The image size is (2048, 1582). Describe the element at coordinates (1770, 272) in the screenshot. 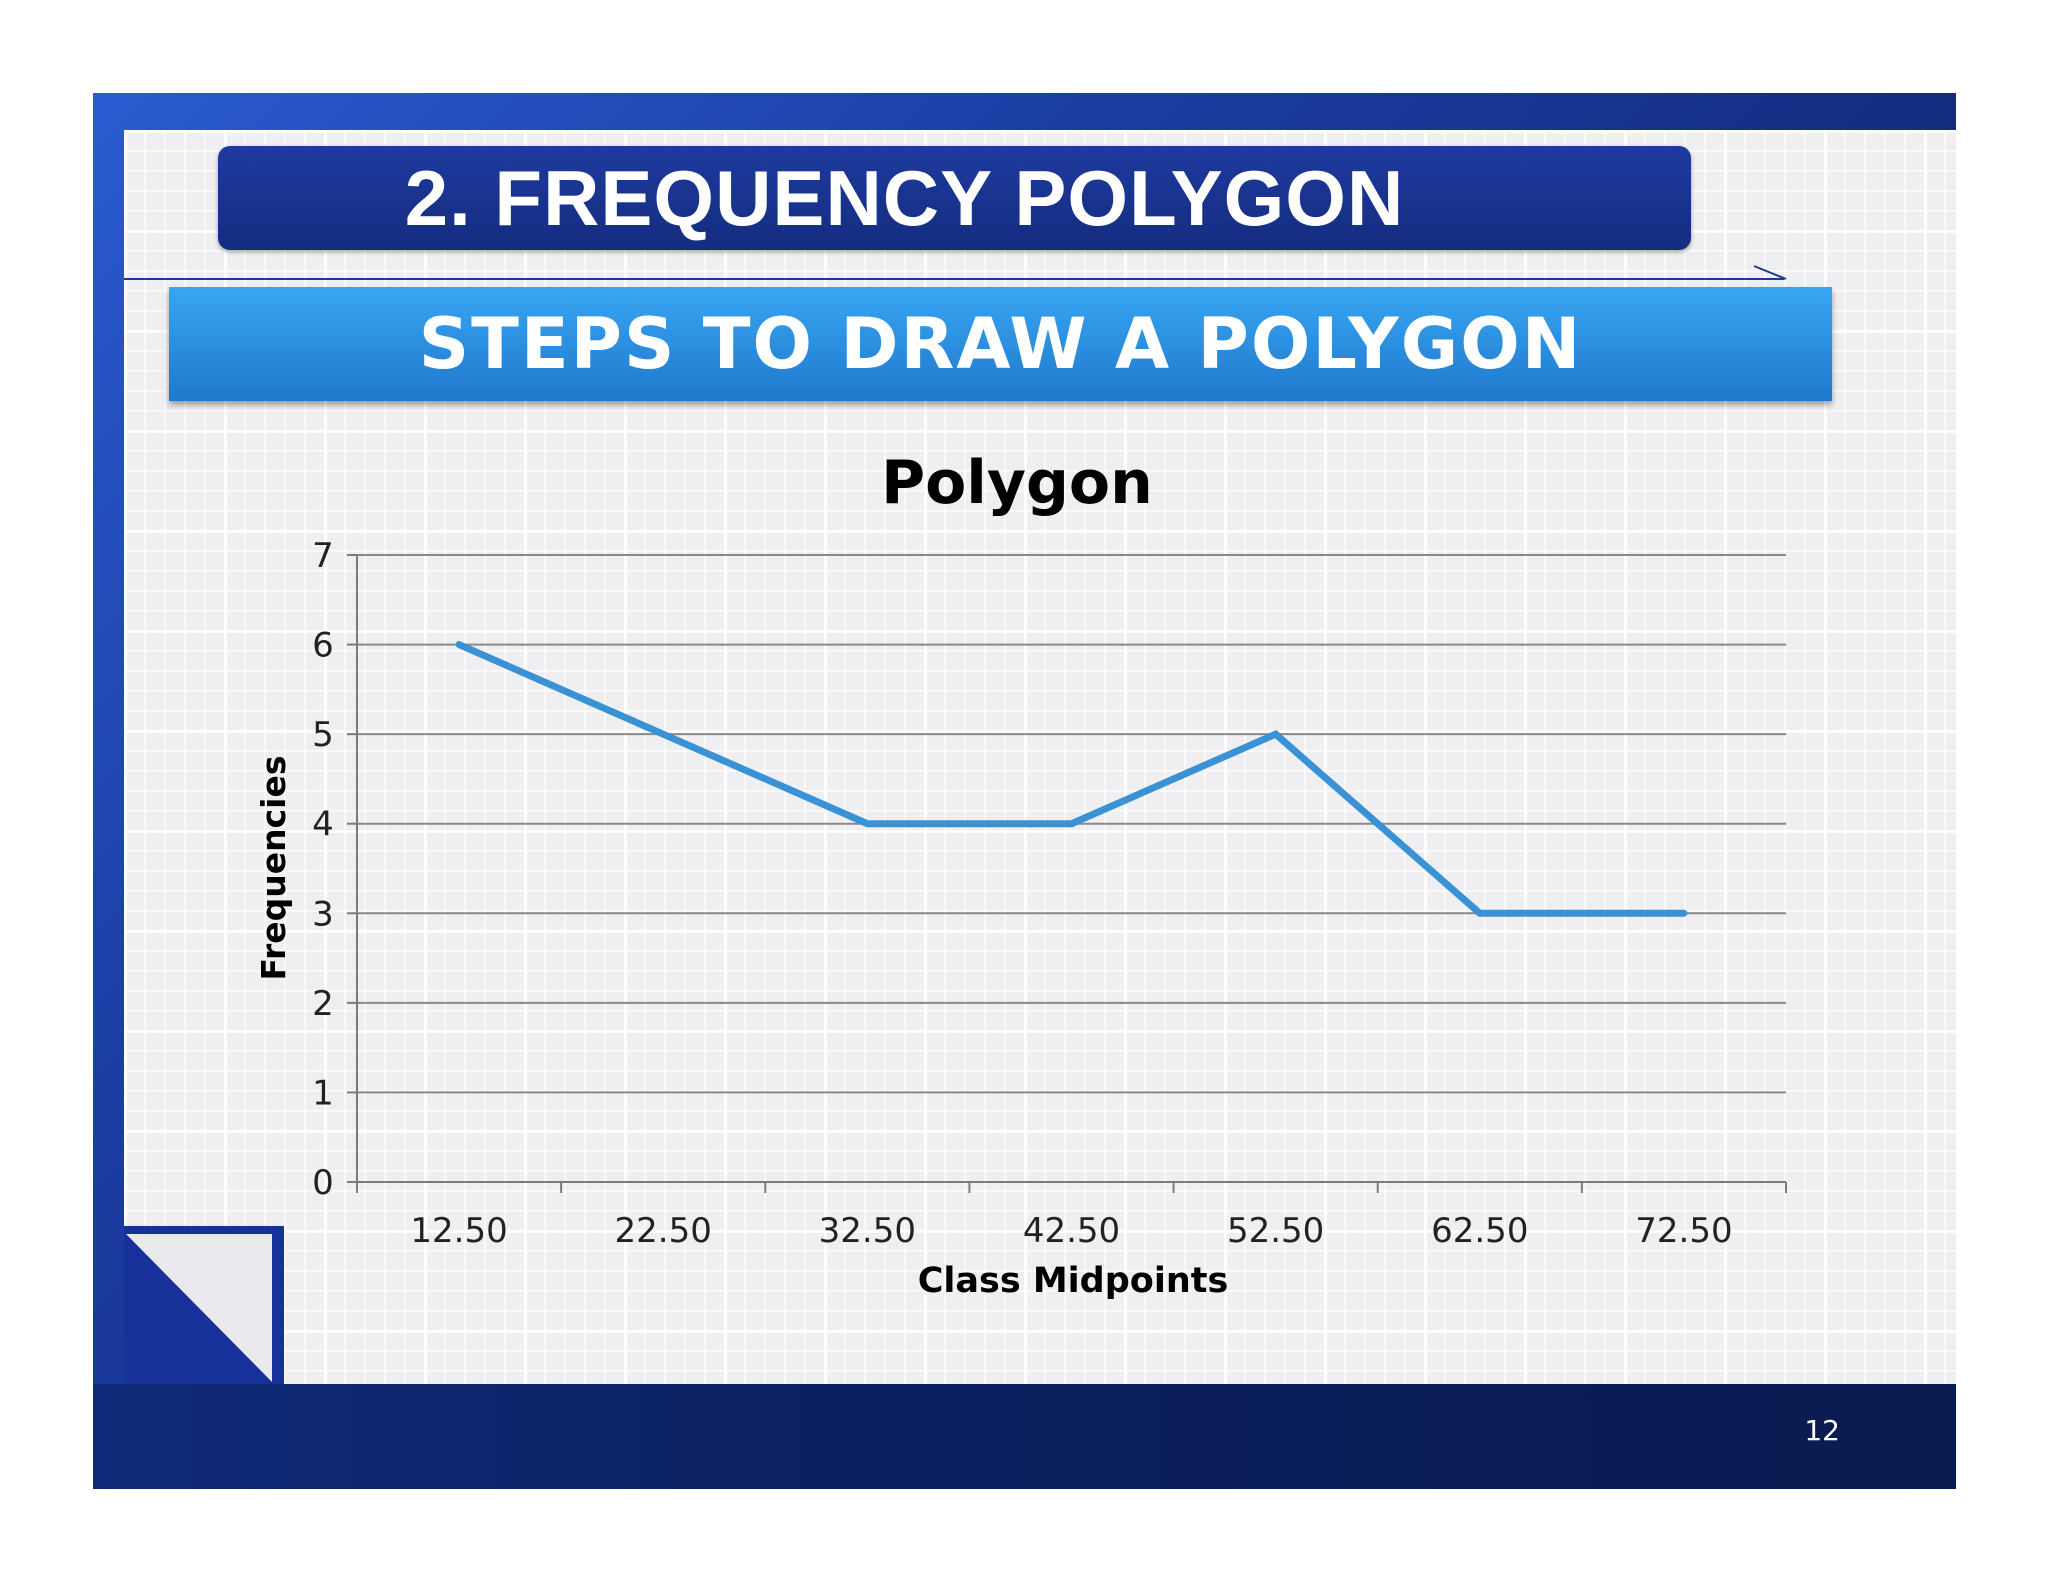

I see `divider-arrow-icon` at that location.